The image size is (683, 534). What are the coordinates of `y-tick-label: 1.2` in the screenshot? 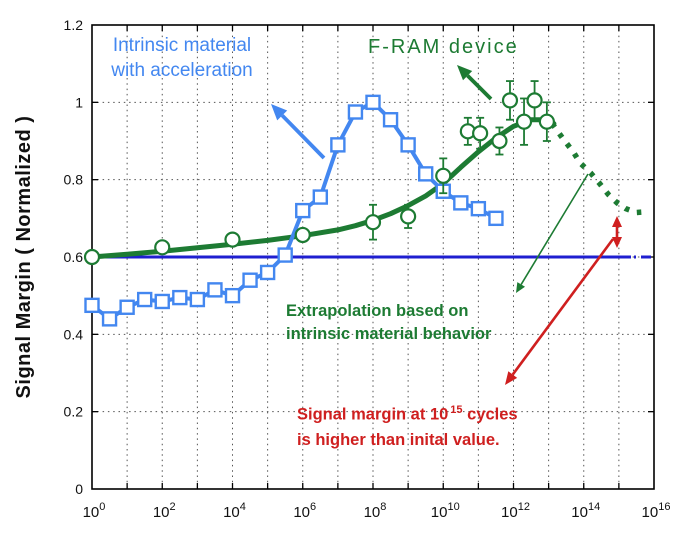 It's located at (74, 25).